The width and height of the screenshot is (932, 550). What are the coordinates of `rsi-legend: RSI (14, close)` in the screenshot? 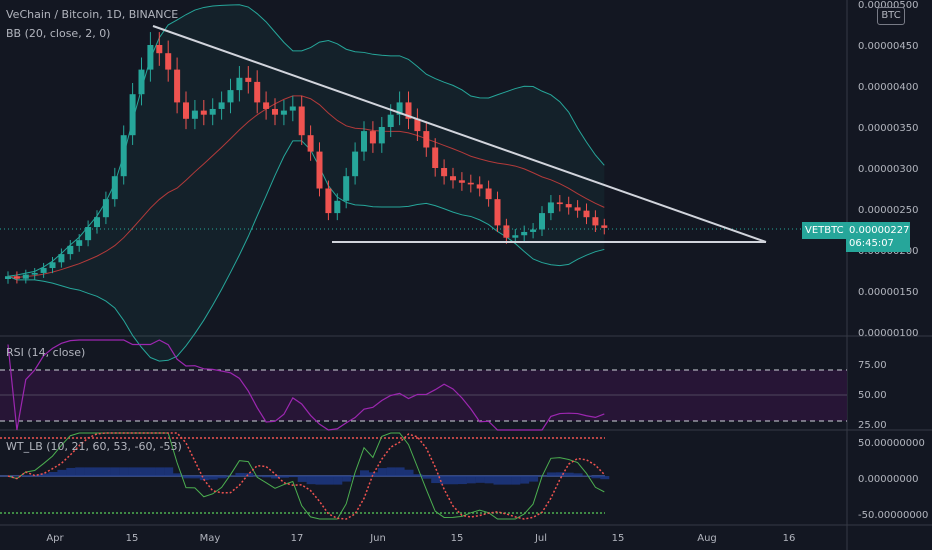 It's located at (48, 352).